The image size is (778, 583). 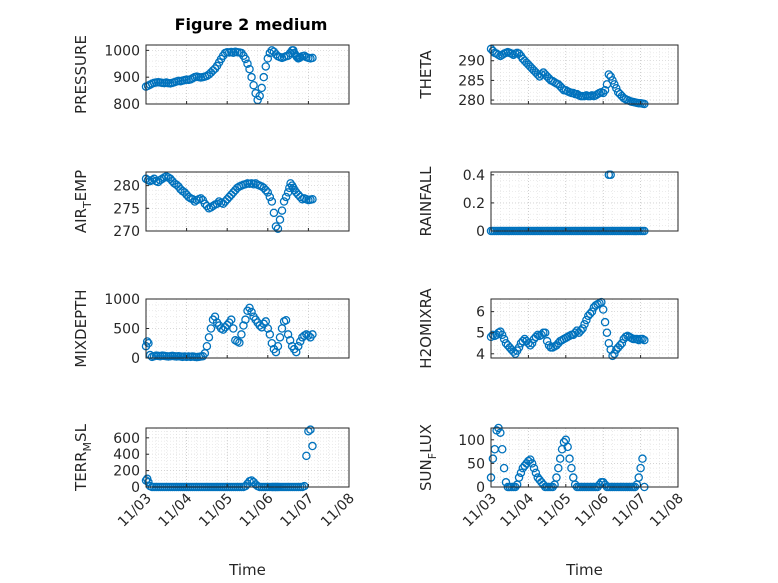 I want to click on panel-air_temp: 270 275 280 AIRTEMP, so click(x=211, y=205).